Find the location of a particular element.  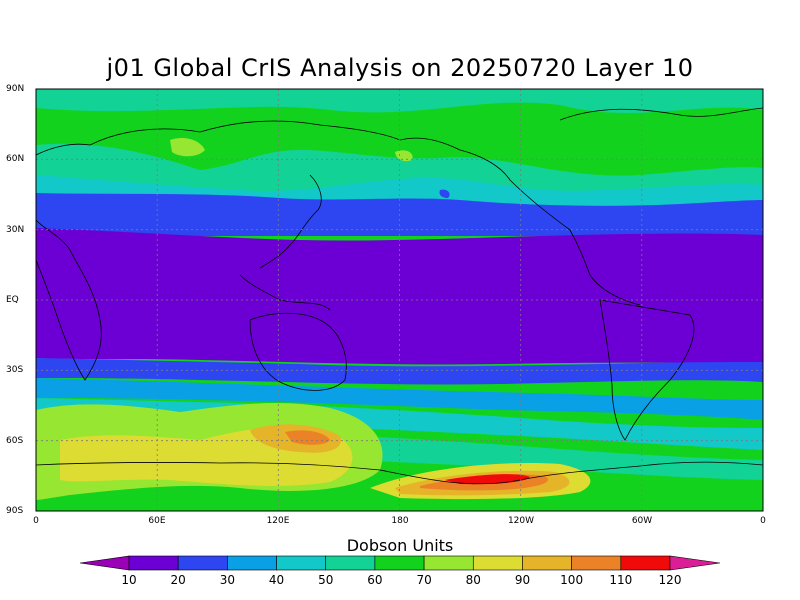

coast-australia is located at coordinates (298, 351).